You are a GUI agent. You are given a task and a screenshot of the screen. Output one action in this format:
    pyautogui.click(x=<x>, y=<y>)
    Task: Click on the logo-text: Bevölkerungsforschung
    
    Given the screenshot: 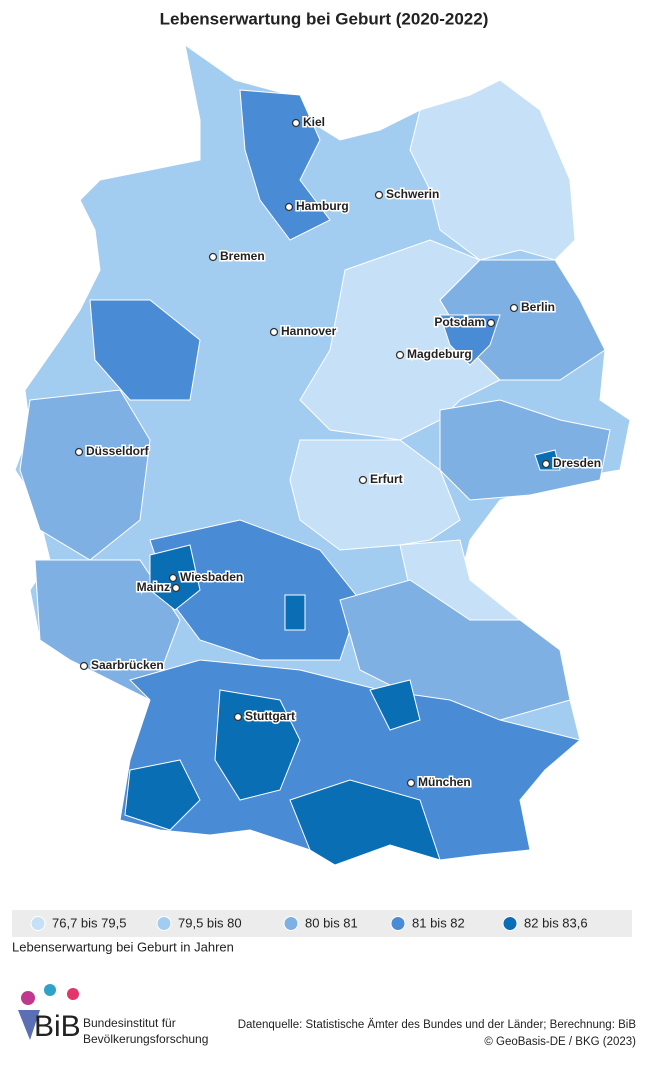 What is the action you would take?
    pyautogui.click(x=145, y=1039)
    